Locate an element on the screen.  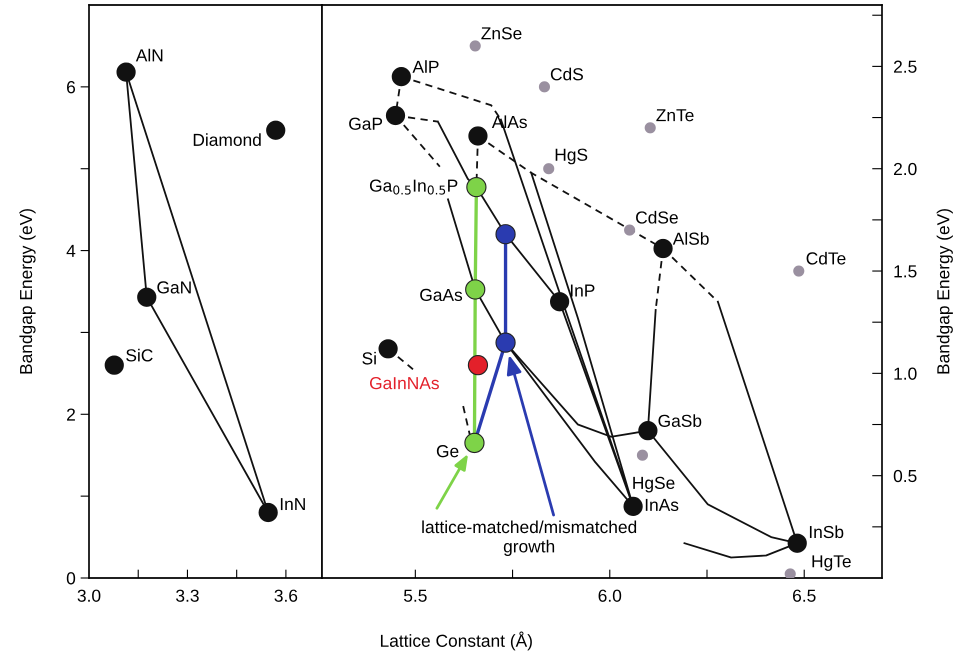
annotation: InP is located at coordinates (582, 290).